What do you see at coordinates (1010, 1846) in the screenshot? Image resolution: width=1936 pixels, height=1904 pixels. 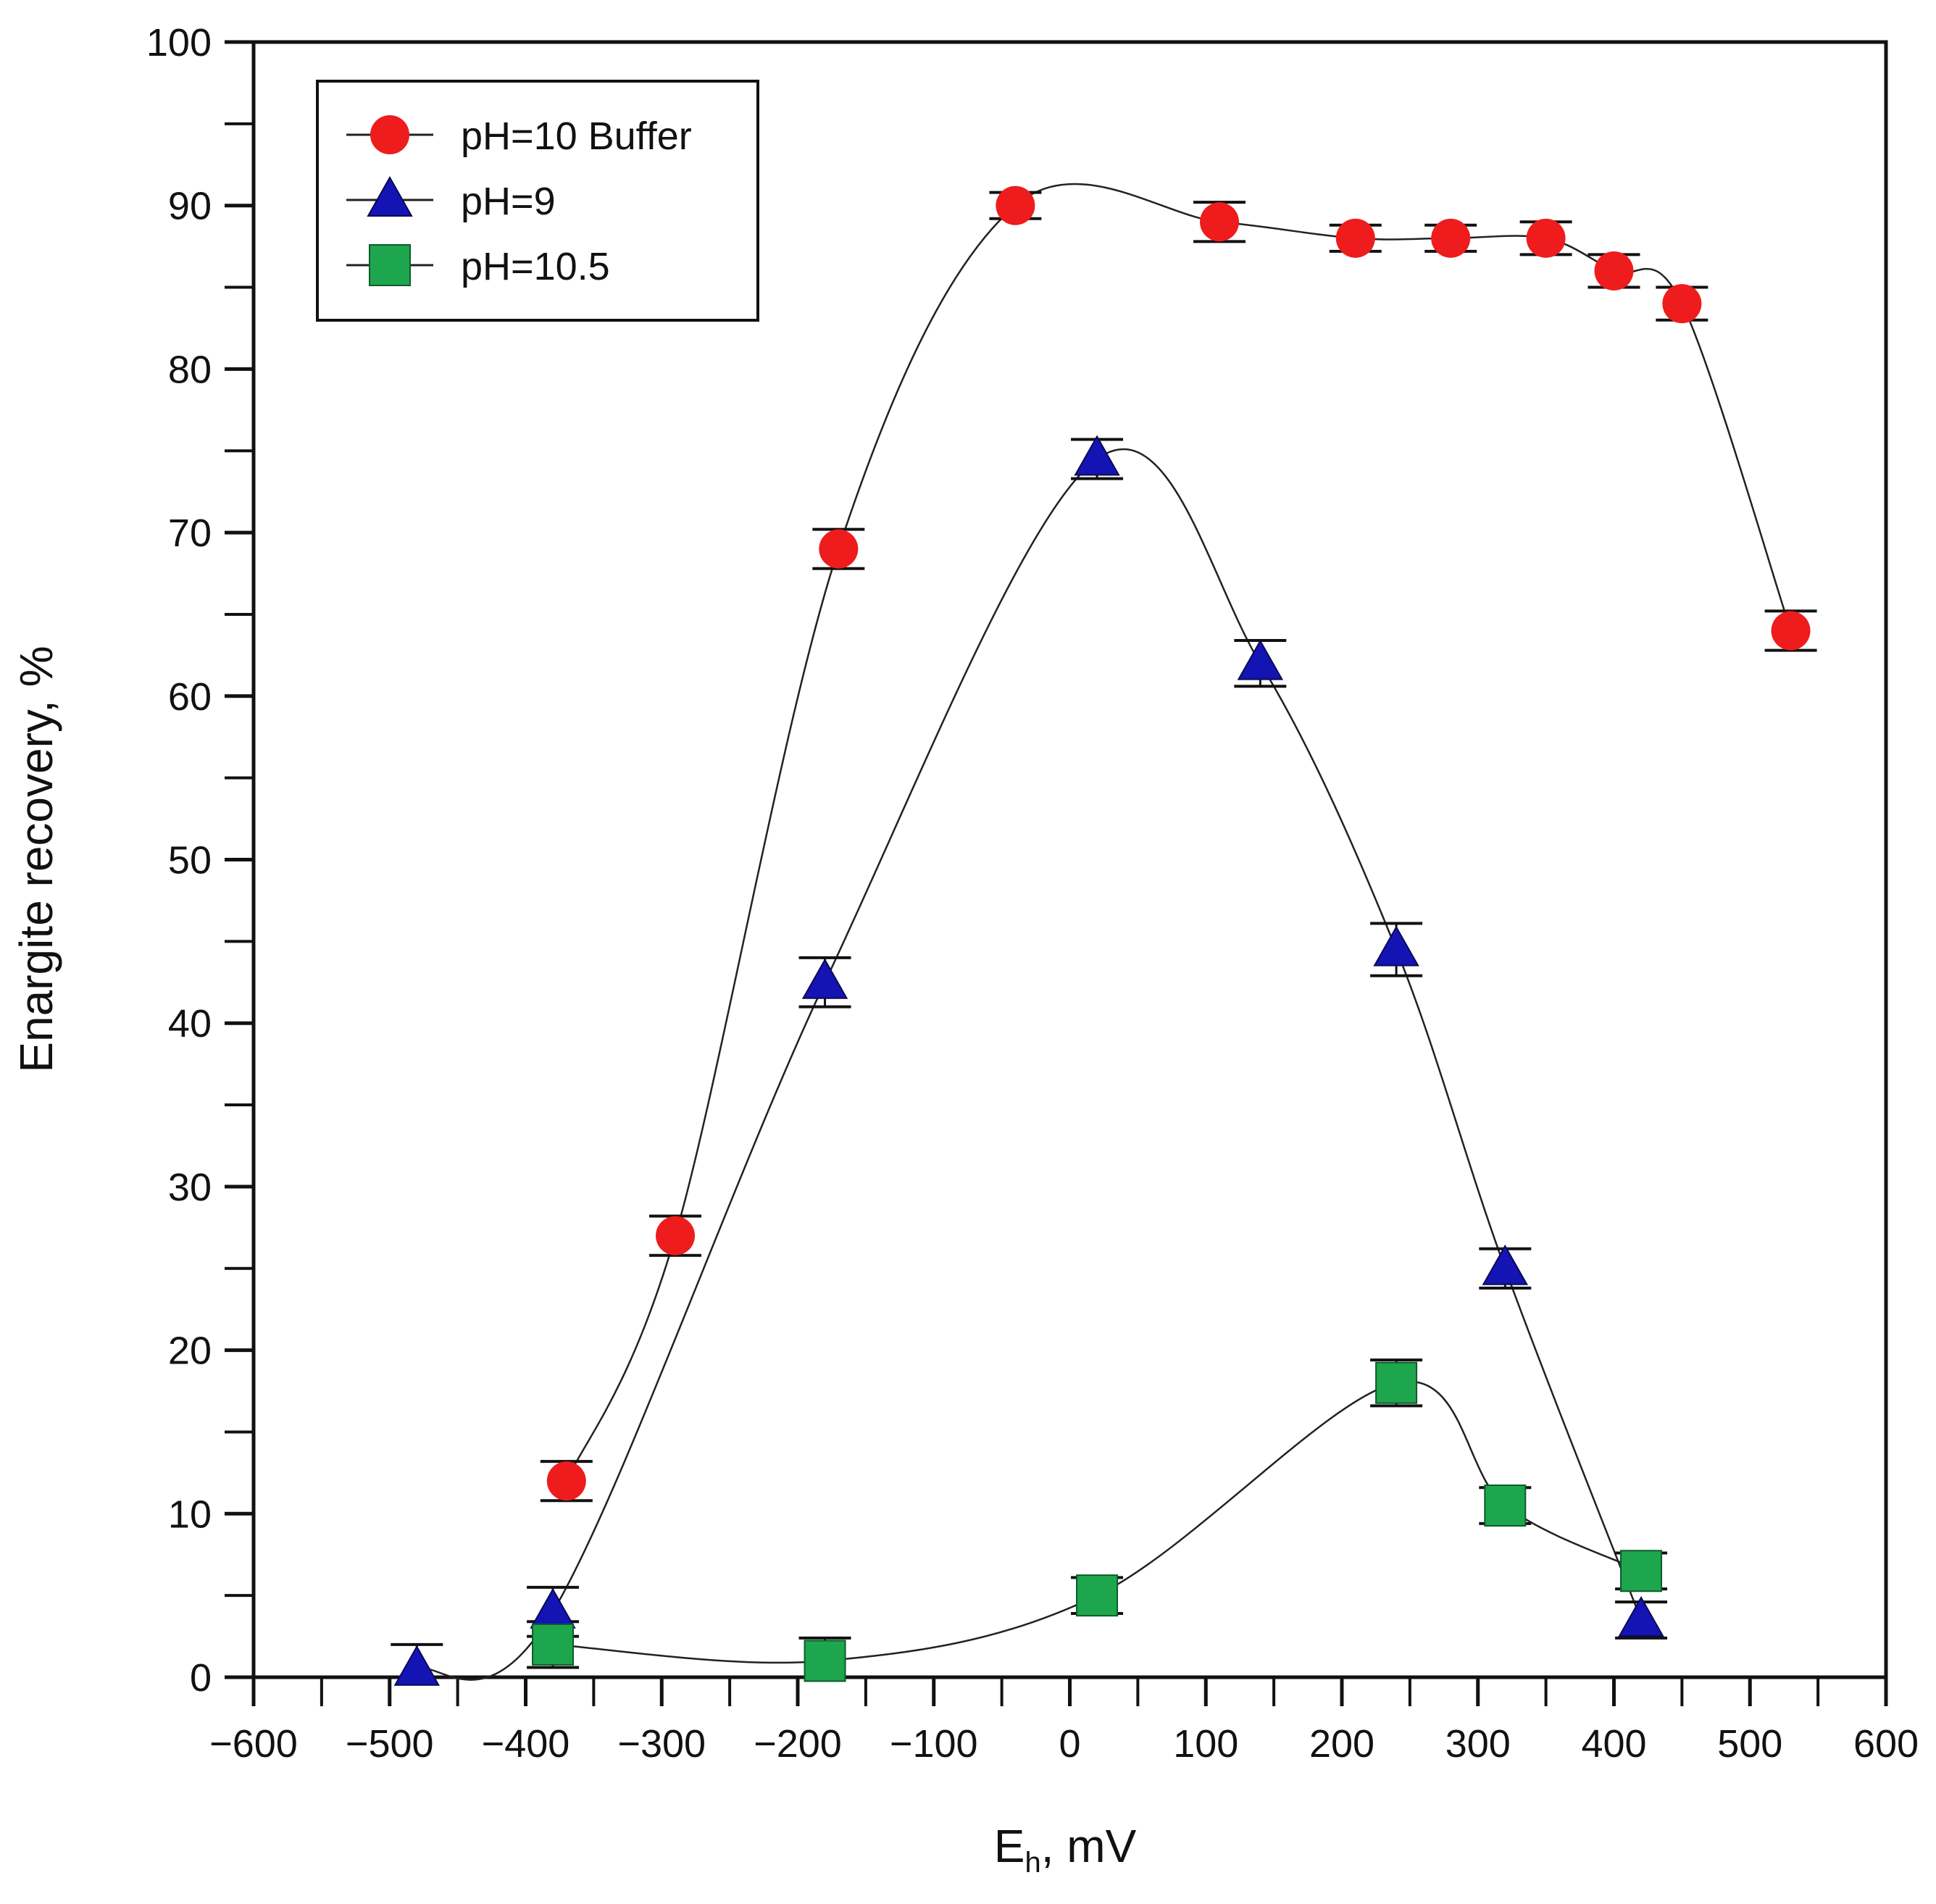 I see `x-axis-title-main: E` at bounding box center [1010, 1846].